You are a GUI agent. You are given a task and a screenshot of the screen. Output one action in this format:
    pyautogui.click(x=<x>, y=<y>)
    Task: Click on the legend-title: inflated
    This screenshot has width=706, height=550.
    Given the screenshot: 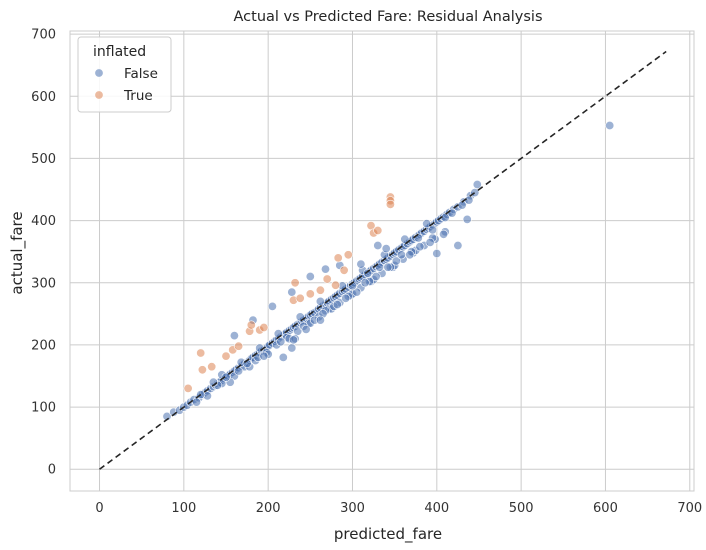 What is the action you would take?
    pyautogui.click(x=119, y=52)
    